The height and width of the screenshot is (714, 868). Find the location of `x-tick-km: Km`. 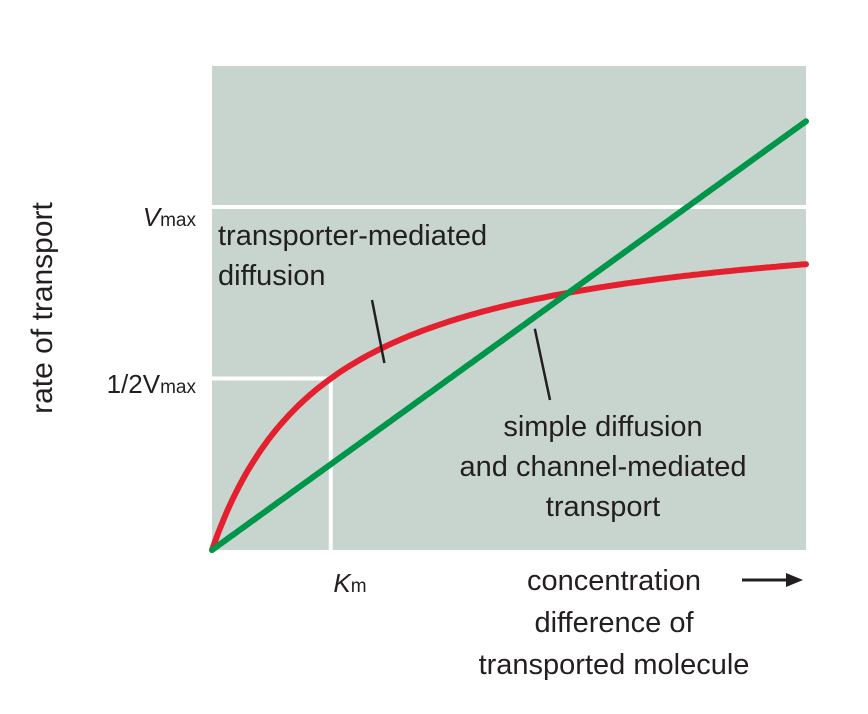

x-tick-km: Km is located at coordinates (349, 583).